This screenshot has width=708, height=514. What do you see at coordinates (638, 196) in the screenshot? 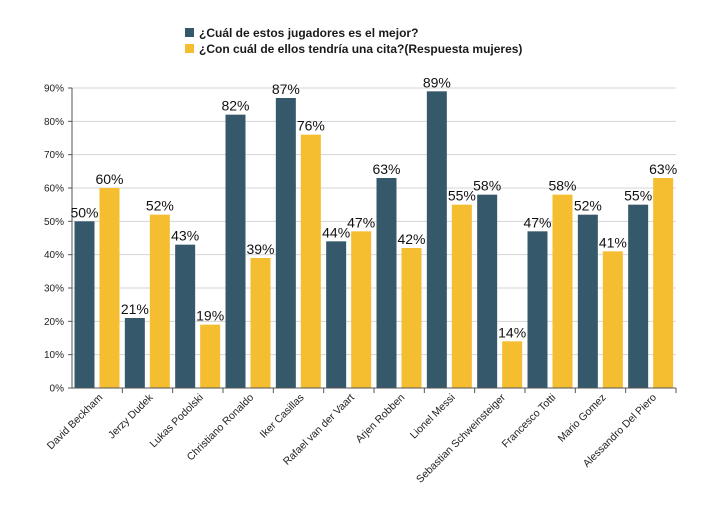
I see `data-label-series-1-12: 55%` at bounding box center [638, 196].